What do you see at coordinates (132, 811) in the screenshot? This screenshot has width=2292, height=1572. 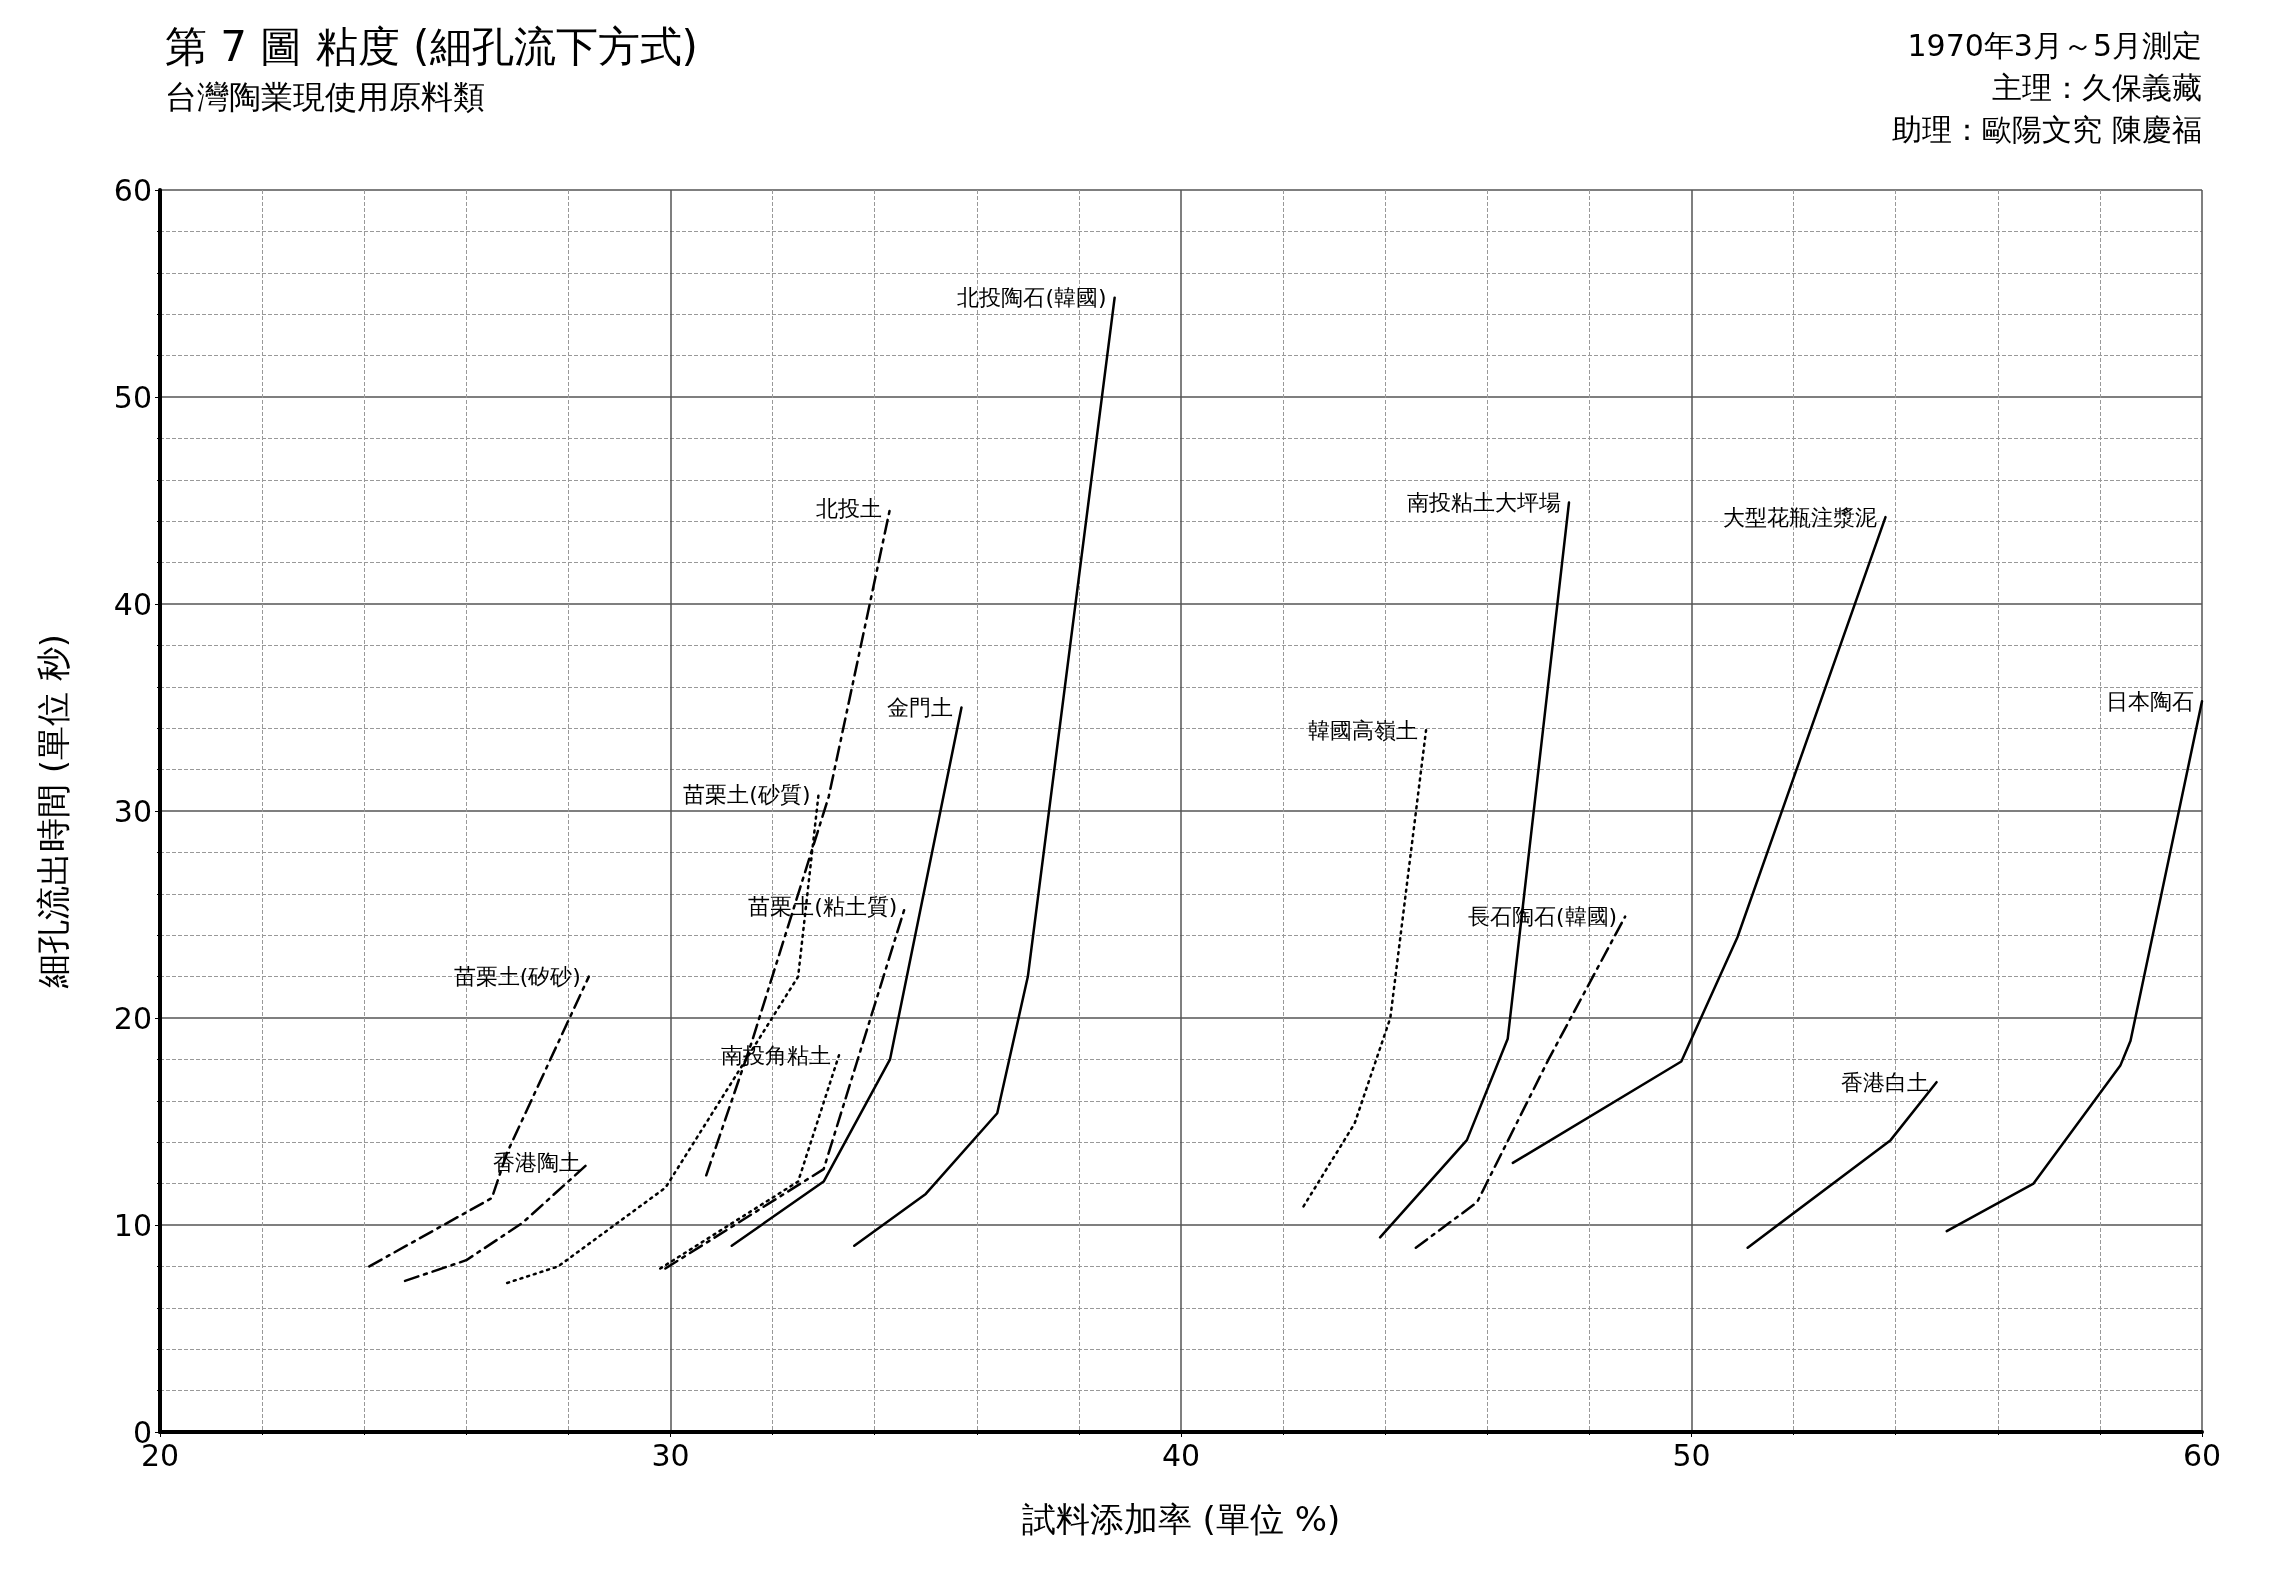 I see `y-tick-label: 30` at bounding box center [132, 811].